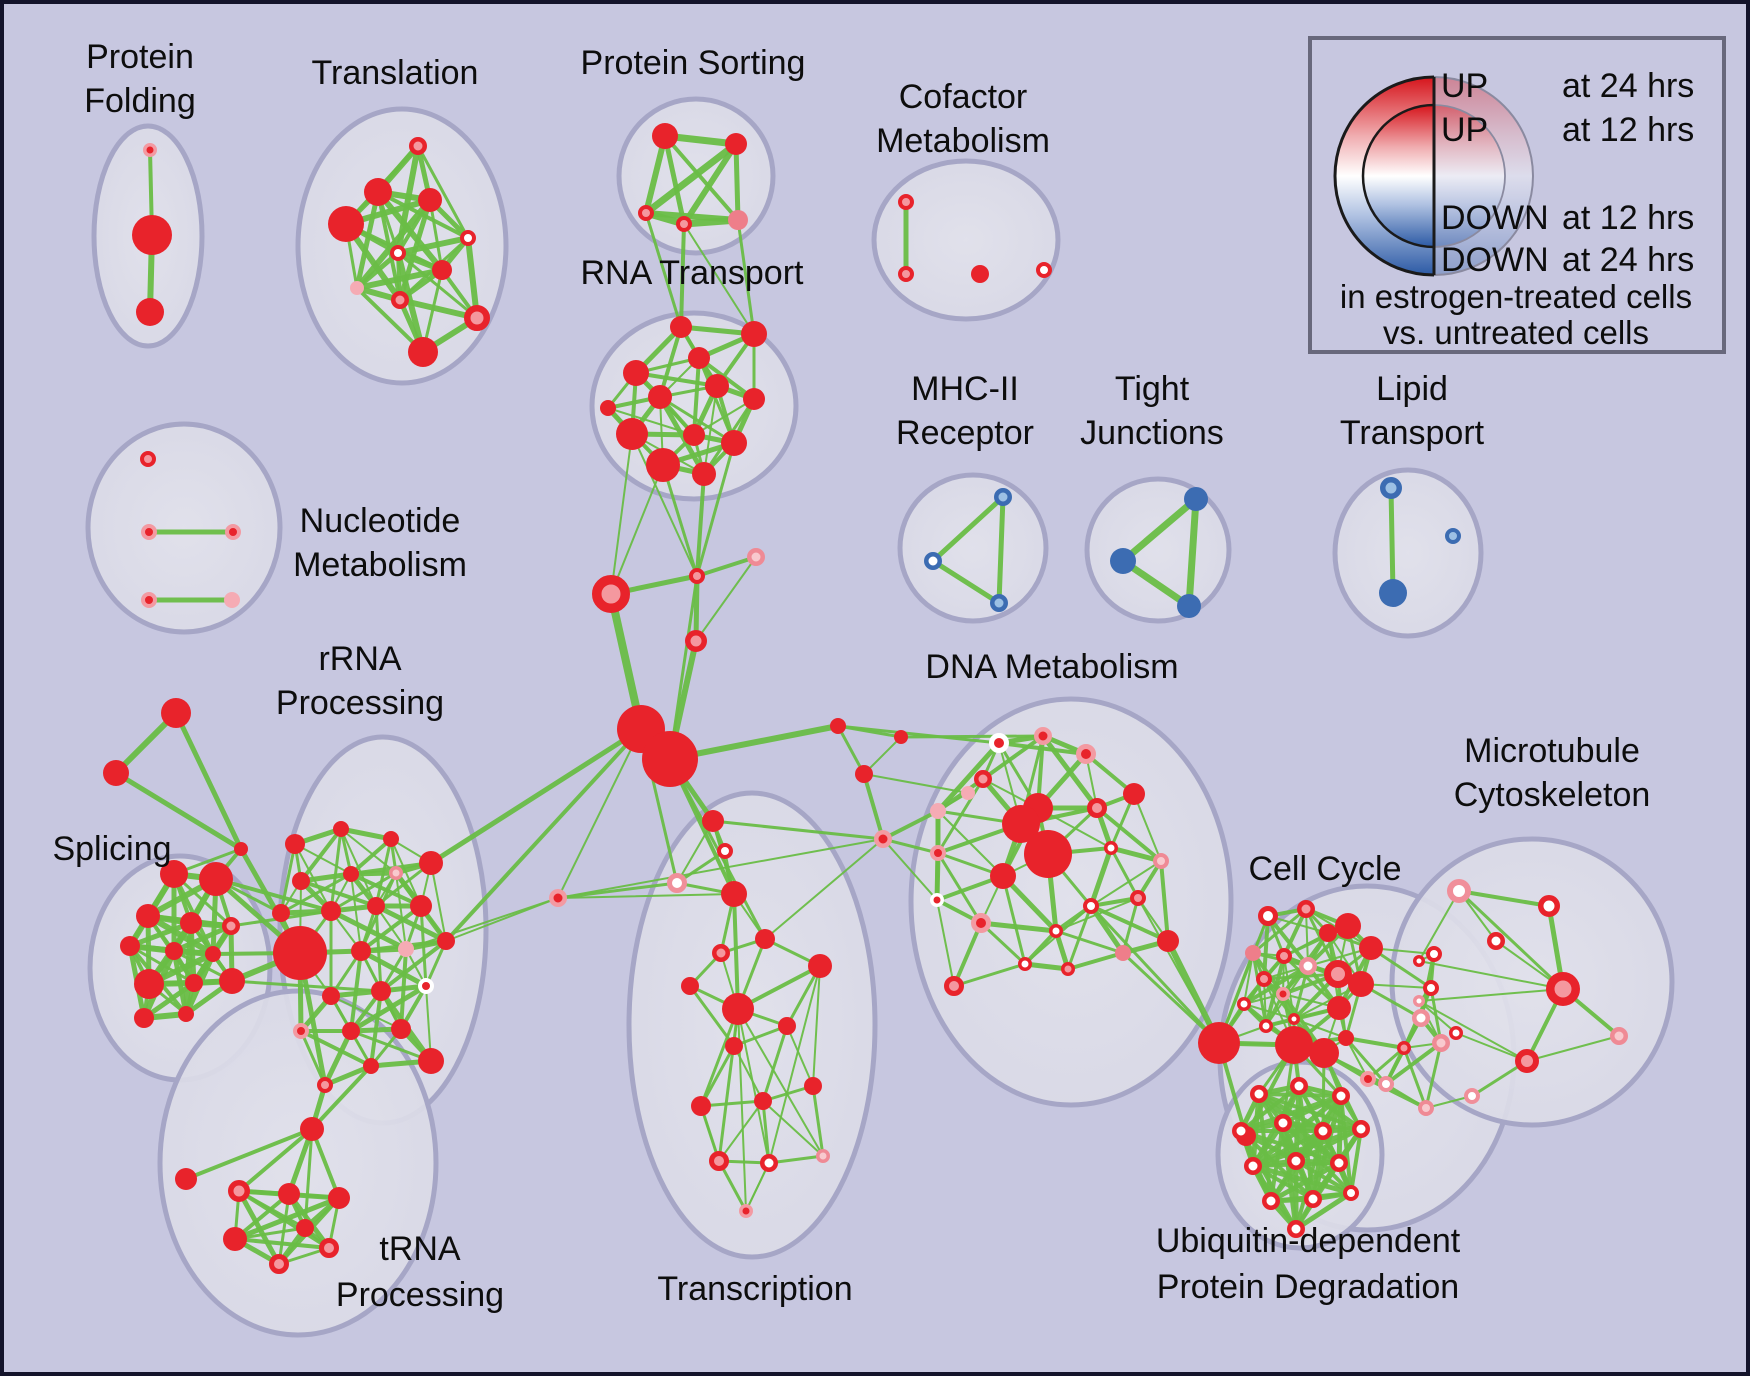 The width and height of the screenshot is (1750, 1376). I want to click on node-cc2, so click(1306, 909).